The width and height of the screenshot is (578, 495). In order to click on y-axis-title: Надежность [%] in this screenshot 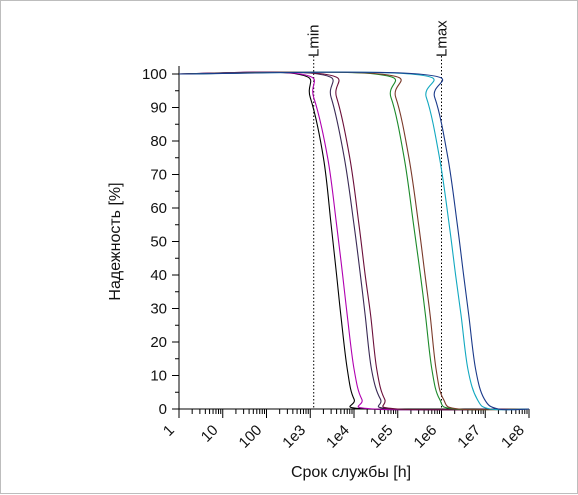, I will do `click(115, 241)`.